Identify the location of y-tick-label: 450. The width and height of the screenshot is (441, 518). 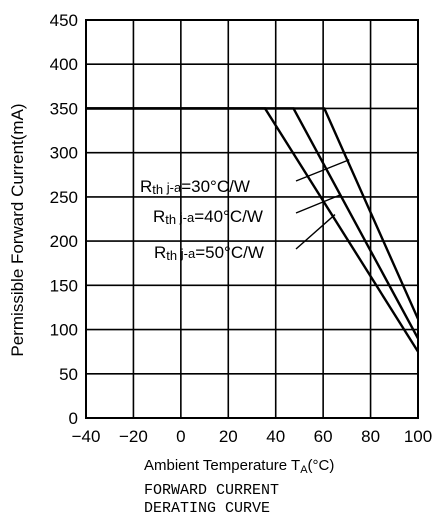
(64, 20).